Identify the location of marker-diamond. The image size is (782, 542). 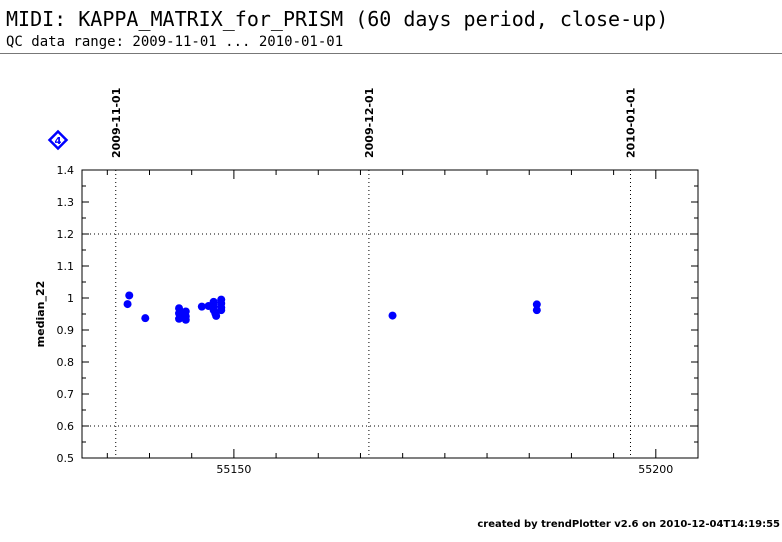
(58, 140).